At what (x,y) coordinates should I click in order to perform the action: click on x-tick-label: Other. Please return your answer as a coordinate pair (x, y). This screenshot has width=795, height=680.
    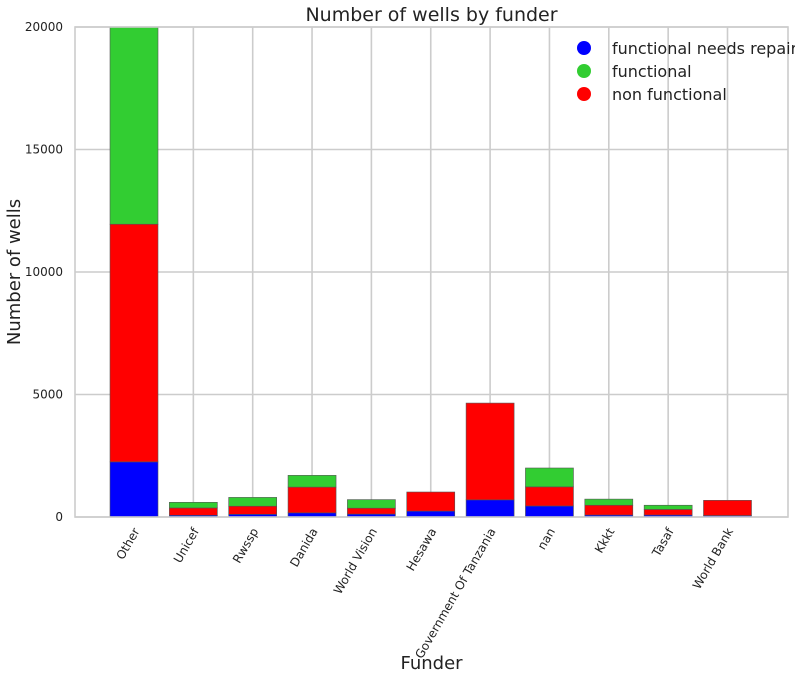
    Looking at the image, I should click on (127, 543).